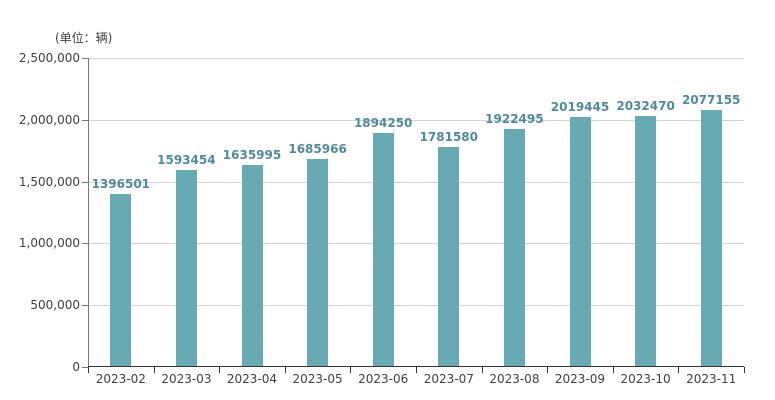 This screenshot has height=400, width=775. Describe the element at coordinates (252, 154) in the screenshot. I see `bar-value-label: 1635995` at that location.